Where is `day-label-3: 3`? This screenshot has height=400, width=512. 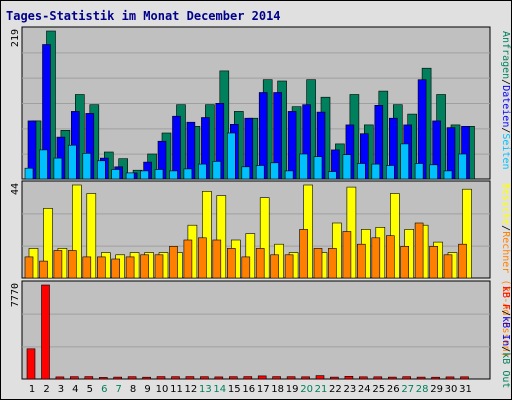 day-label-3: 3 is located at coordinates (61, 389).